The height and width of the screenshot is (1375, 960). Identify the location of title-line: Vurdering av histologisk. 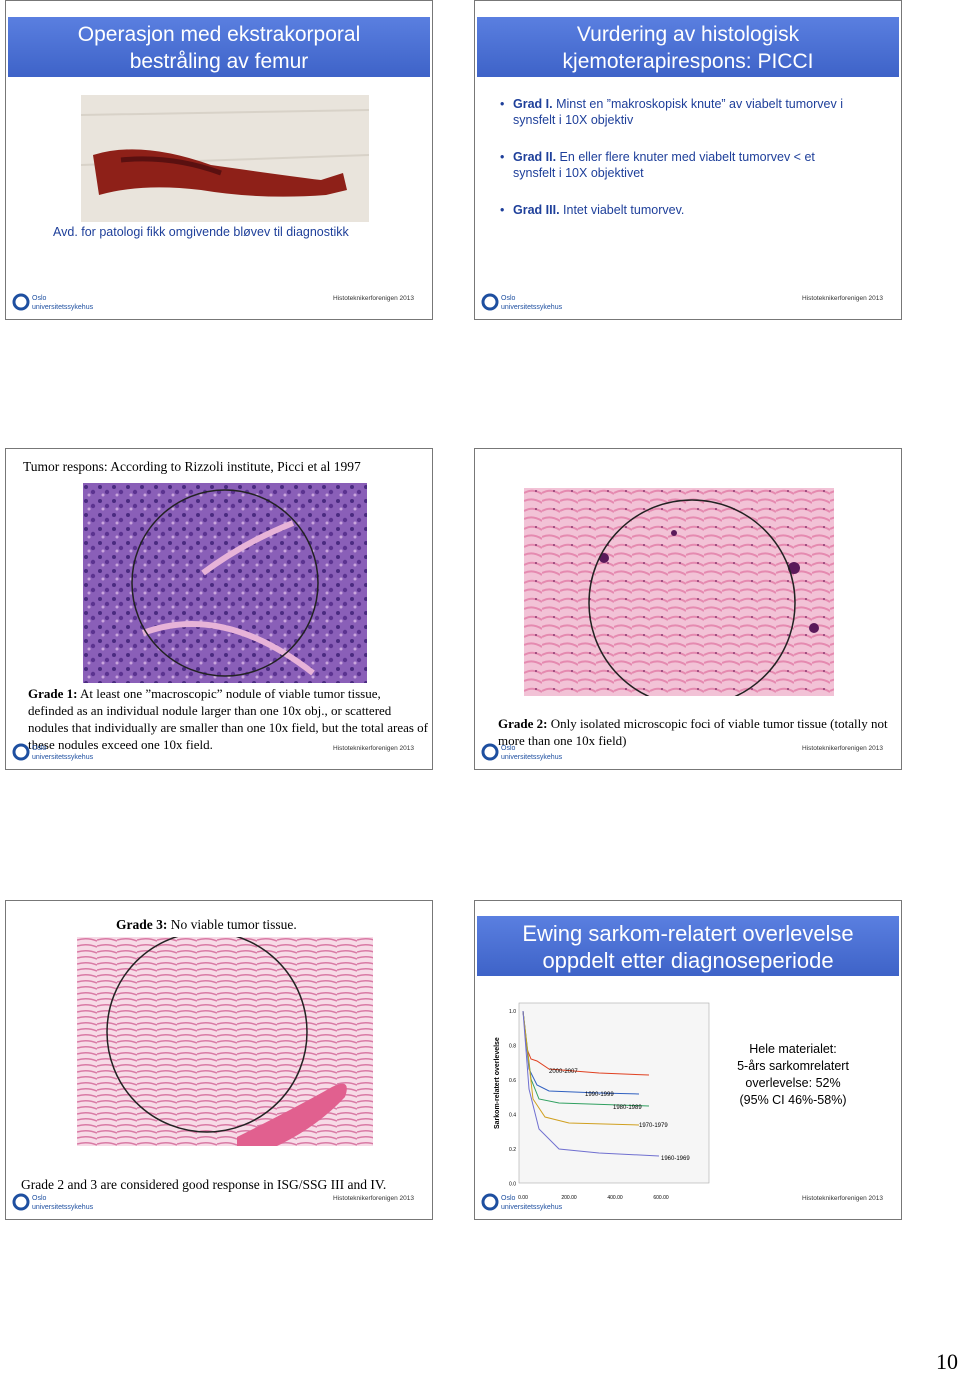
(688, 34).